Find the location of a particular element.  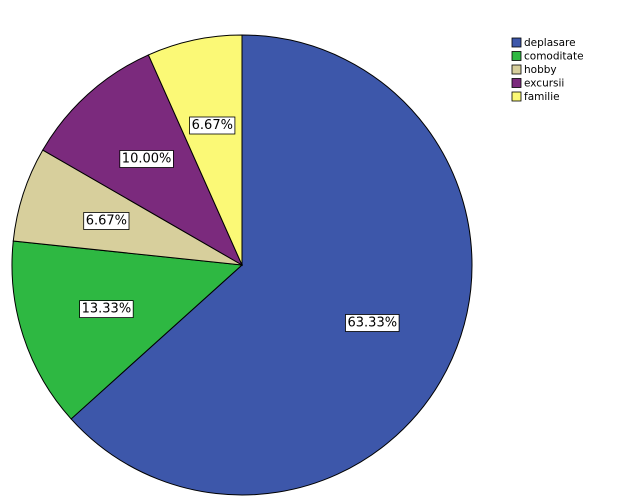

data-label-excursii: 10.00% is located at coordinates (146, 159).